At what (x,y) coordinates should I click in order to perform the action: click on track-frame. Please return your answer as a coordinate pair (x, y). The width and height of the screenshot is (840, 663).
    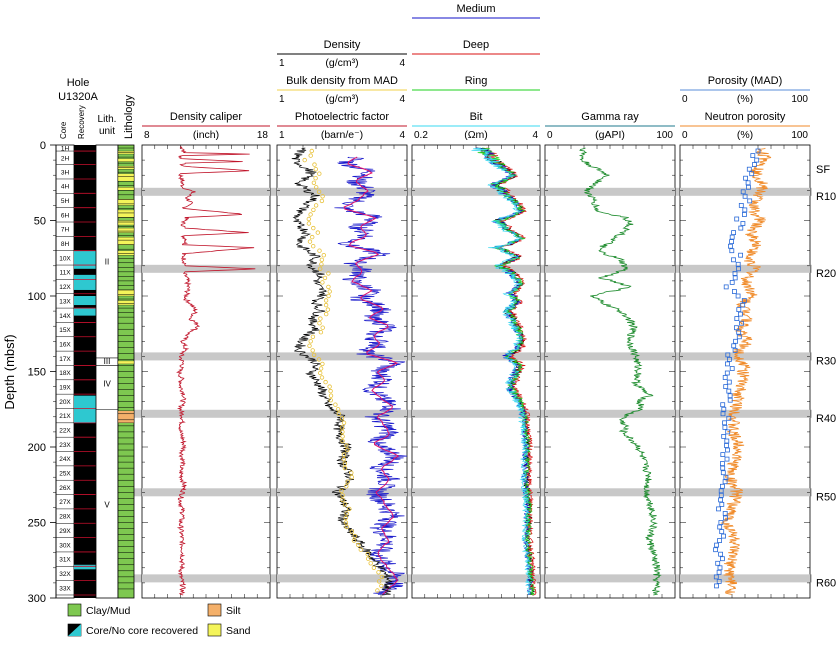
    Looking at the image, I should click on (745, 371).